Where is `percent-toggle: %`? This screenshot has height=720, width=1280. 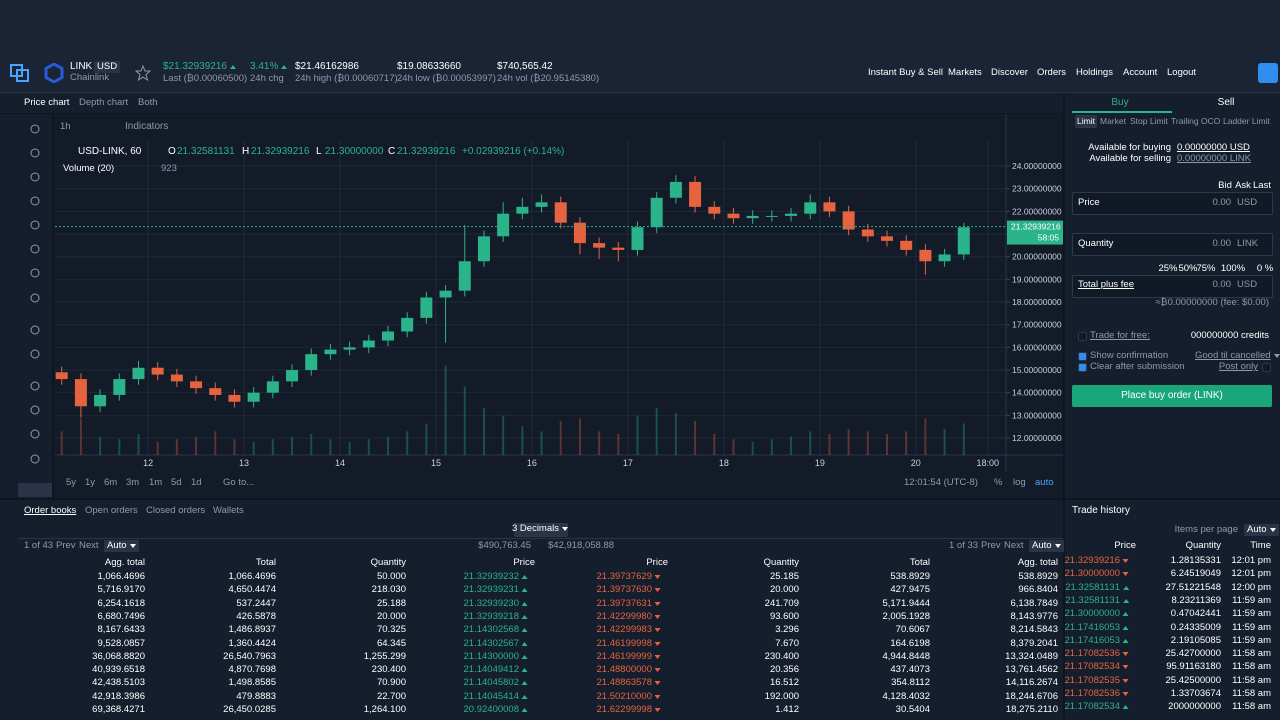
percent-toggle: % is located at coordinates (998, 482).